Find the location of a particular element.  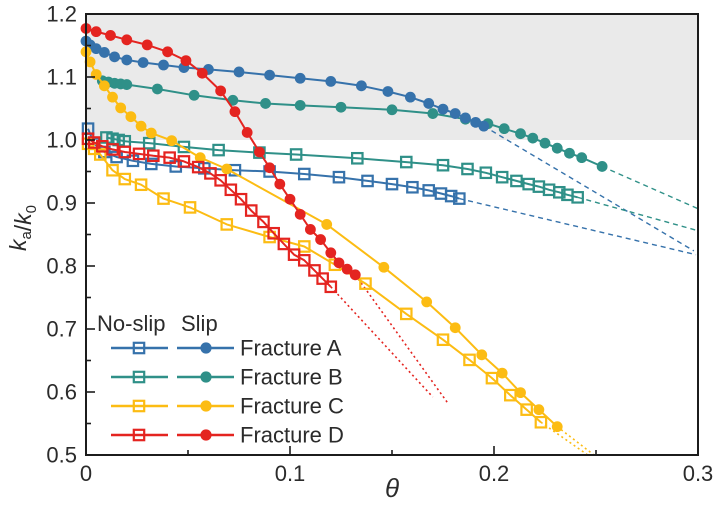

y-tick-label-0.8: 0.8 is located at coordinates (61, 266).